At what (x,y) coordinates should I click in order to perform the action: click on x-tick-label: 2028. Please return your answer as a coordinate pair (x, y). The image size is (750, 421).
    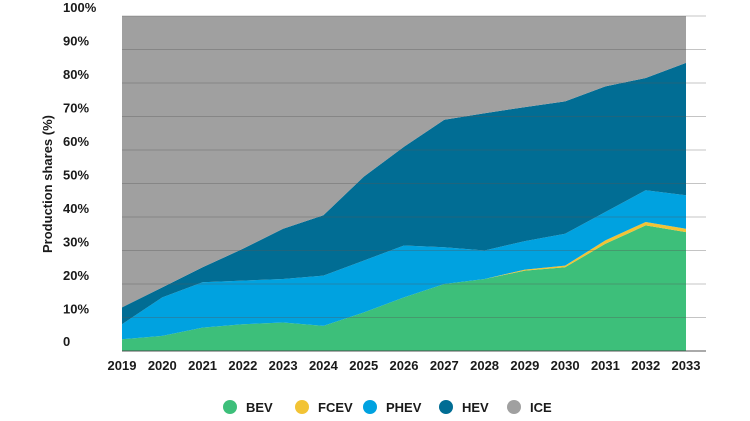
    Looking at the image, I should click on (484, 365).